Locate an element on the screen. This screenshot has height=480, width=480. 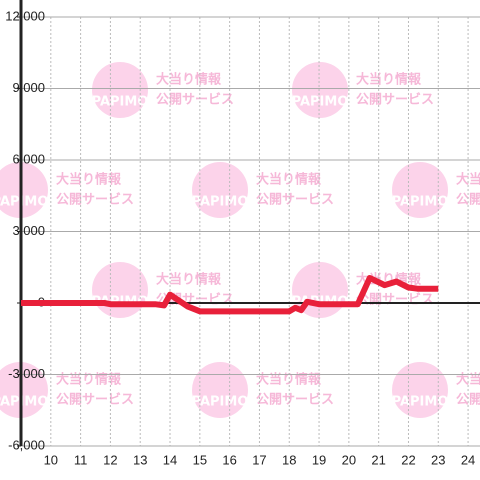
x-tick-label: 22 is located at coordinates (408, 459).